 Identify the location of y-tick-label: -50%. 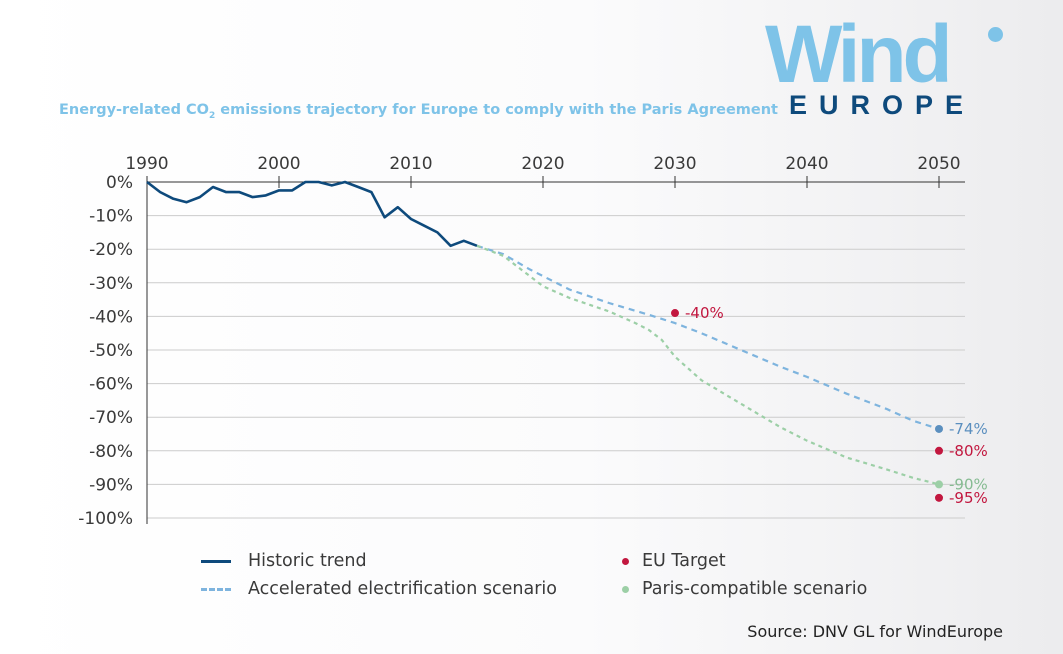
(111, 351).